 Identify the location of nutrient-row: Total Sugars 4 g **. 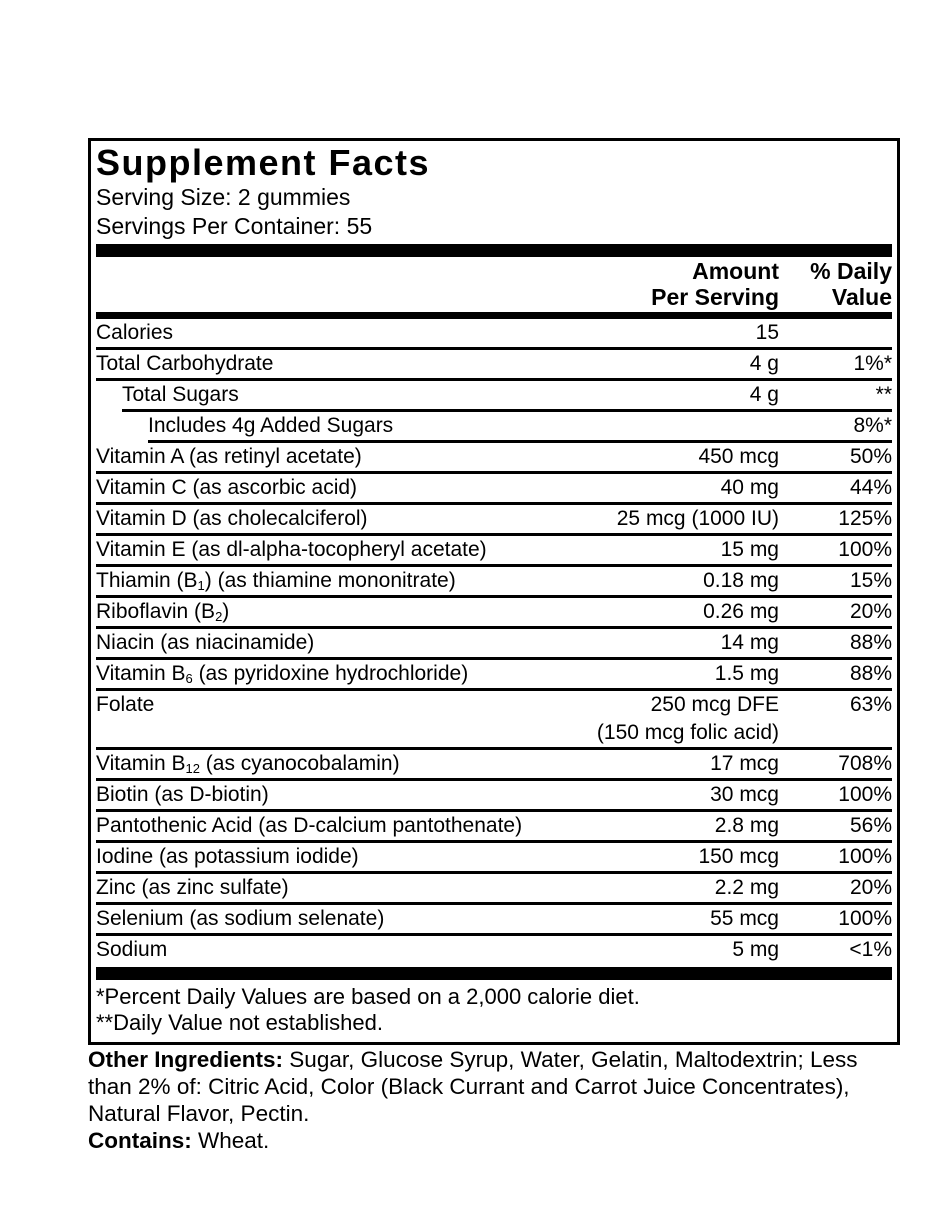
(494, 395).